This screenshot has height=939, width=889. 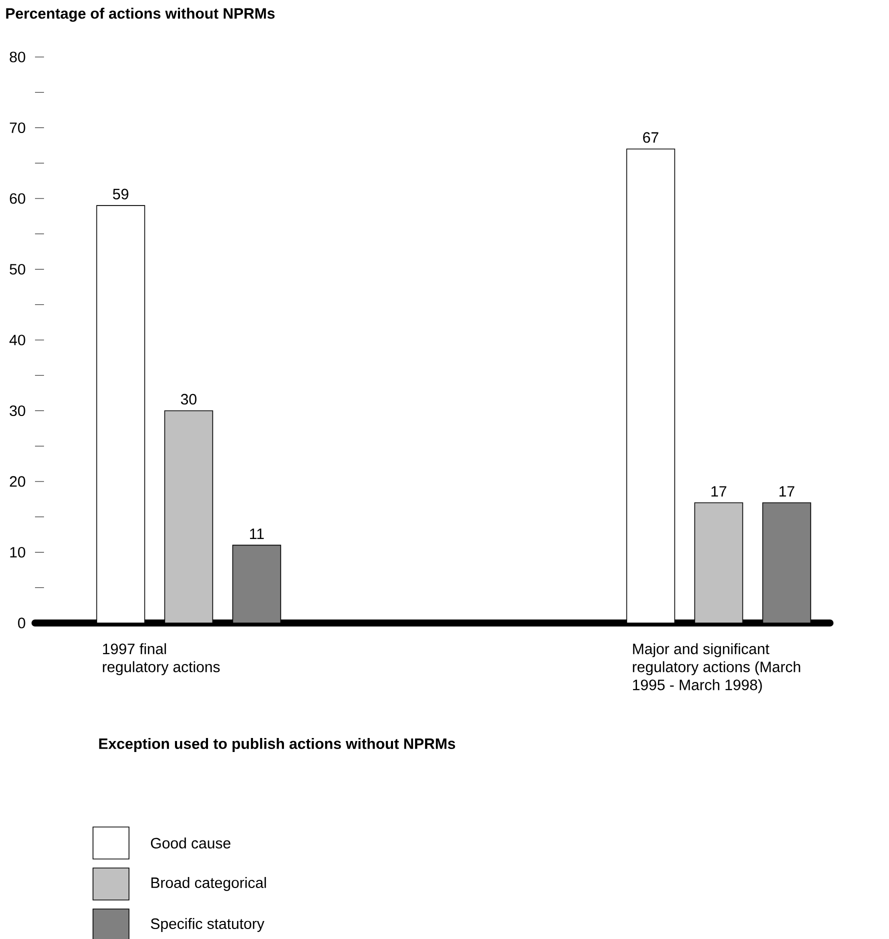 I want to click on data-label: 59, so click(x=120, y=194).